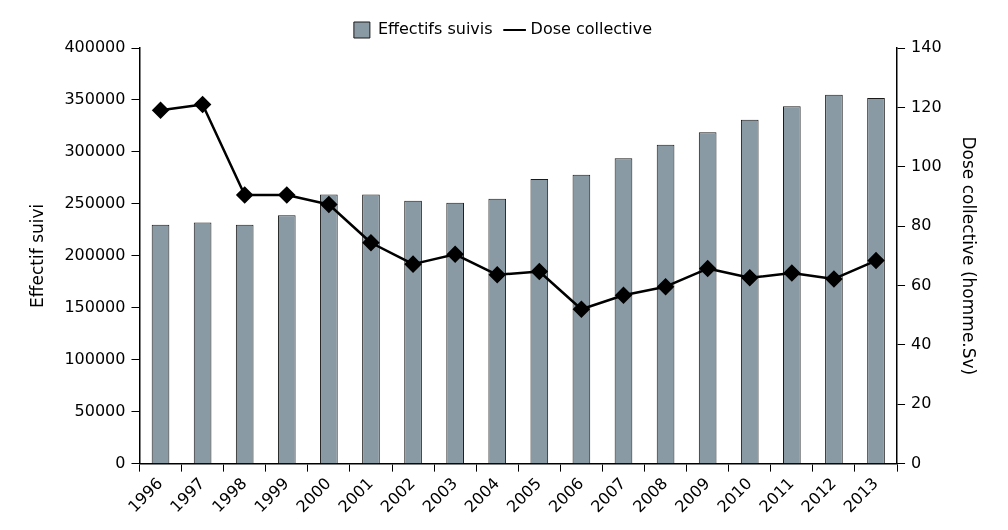 Image resolution: width=1008 pixels, height=530 pixels. I want to click on y2-tick-label: 100, so click(926, 165).